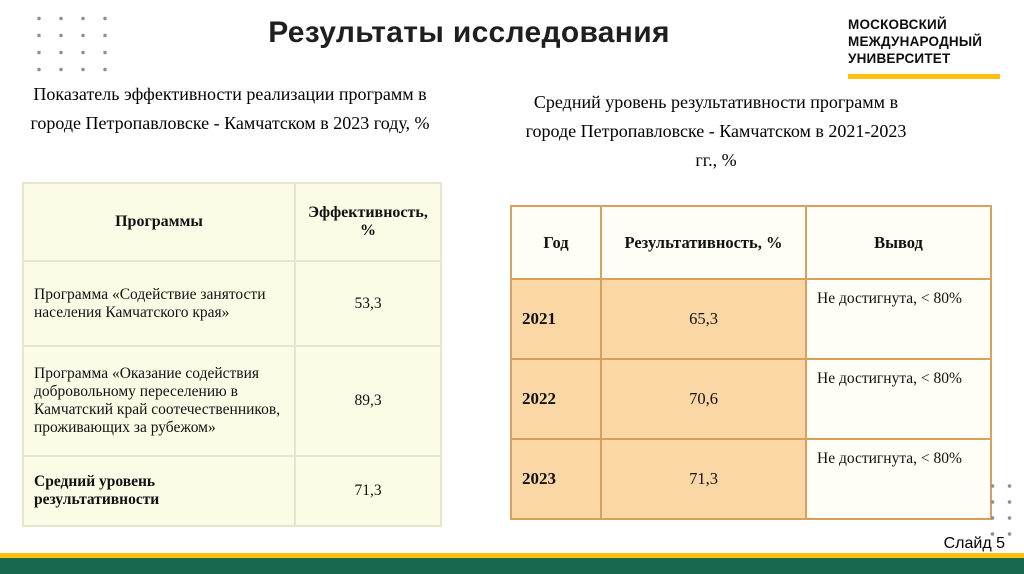 This screenshot has width=1024, height=574. I want to click on table-row: 2022 70,6 Не достигнута, < 80%, so click(751, 399).